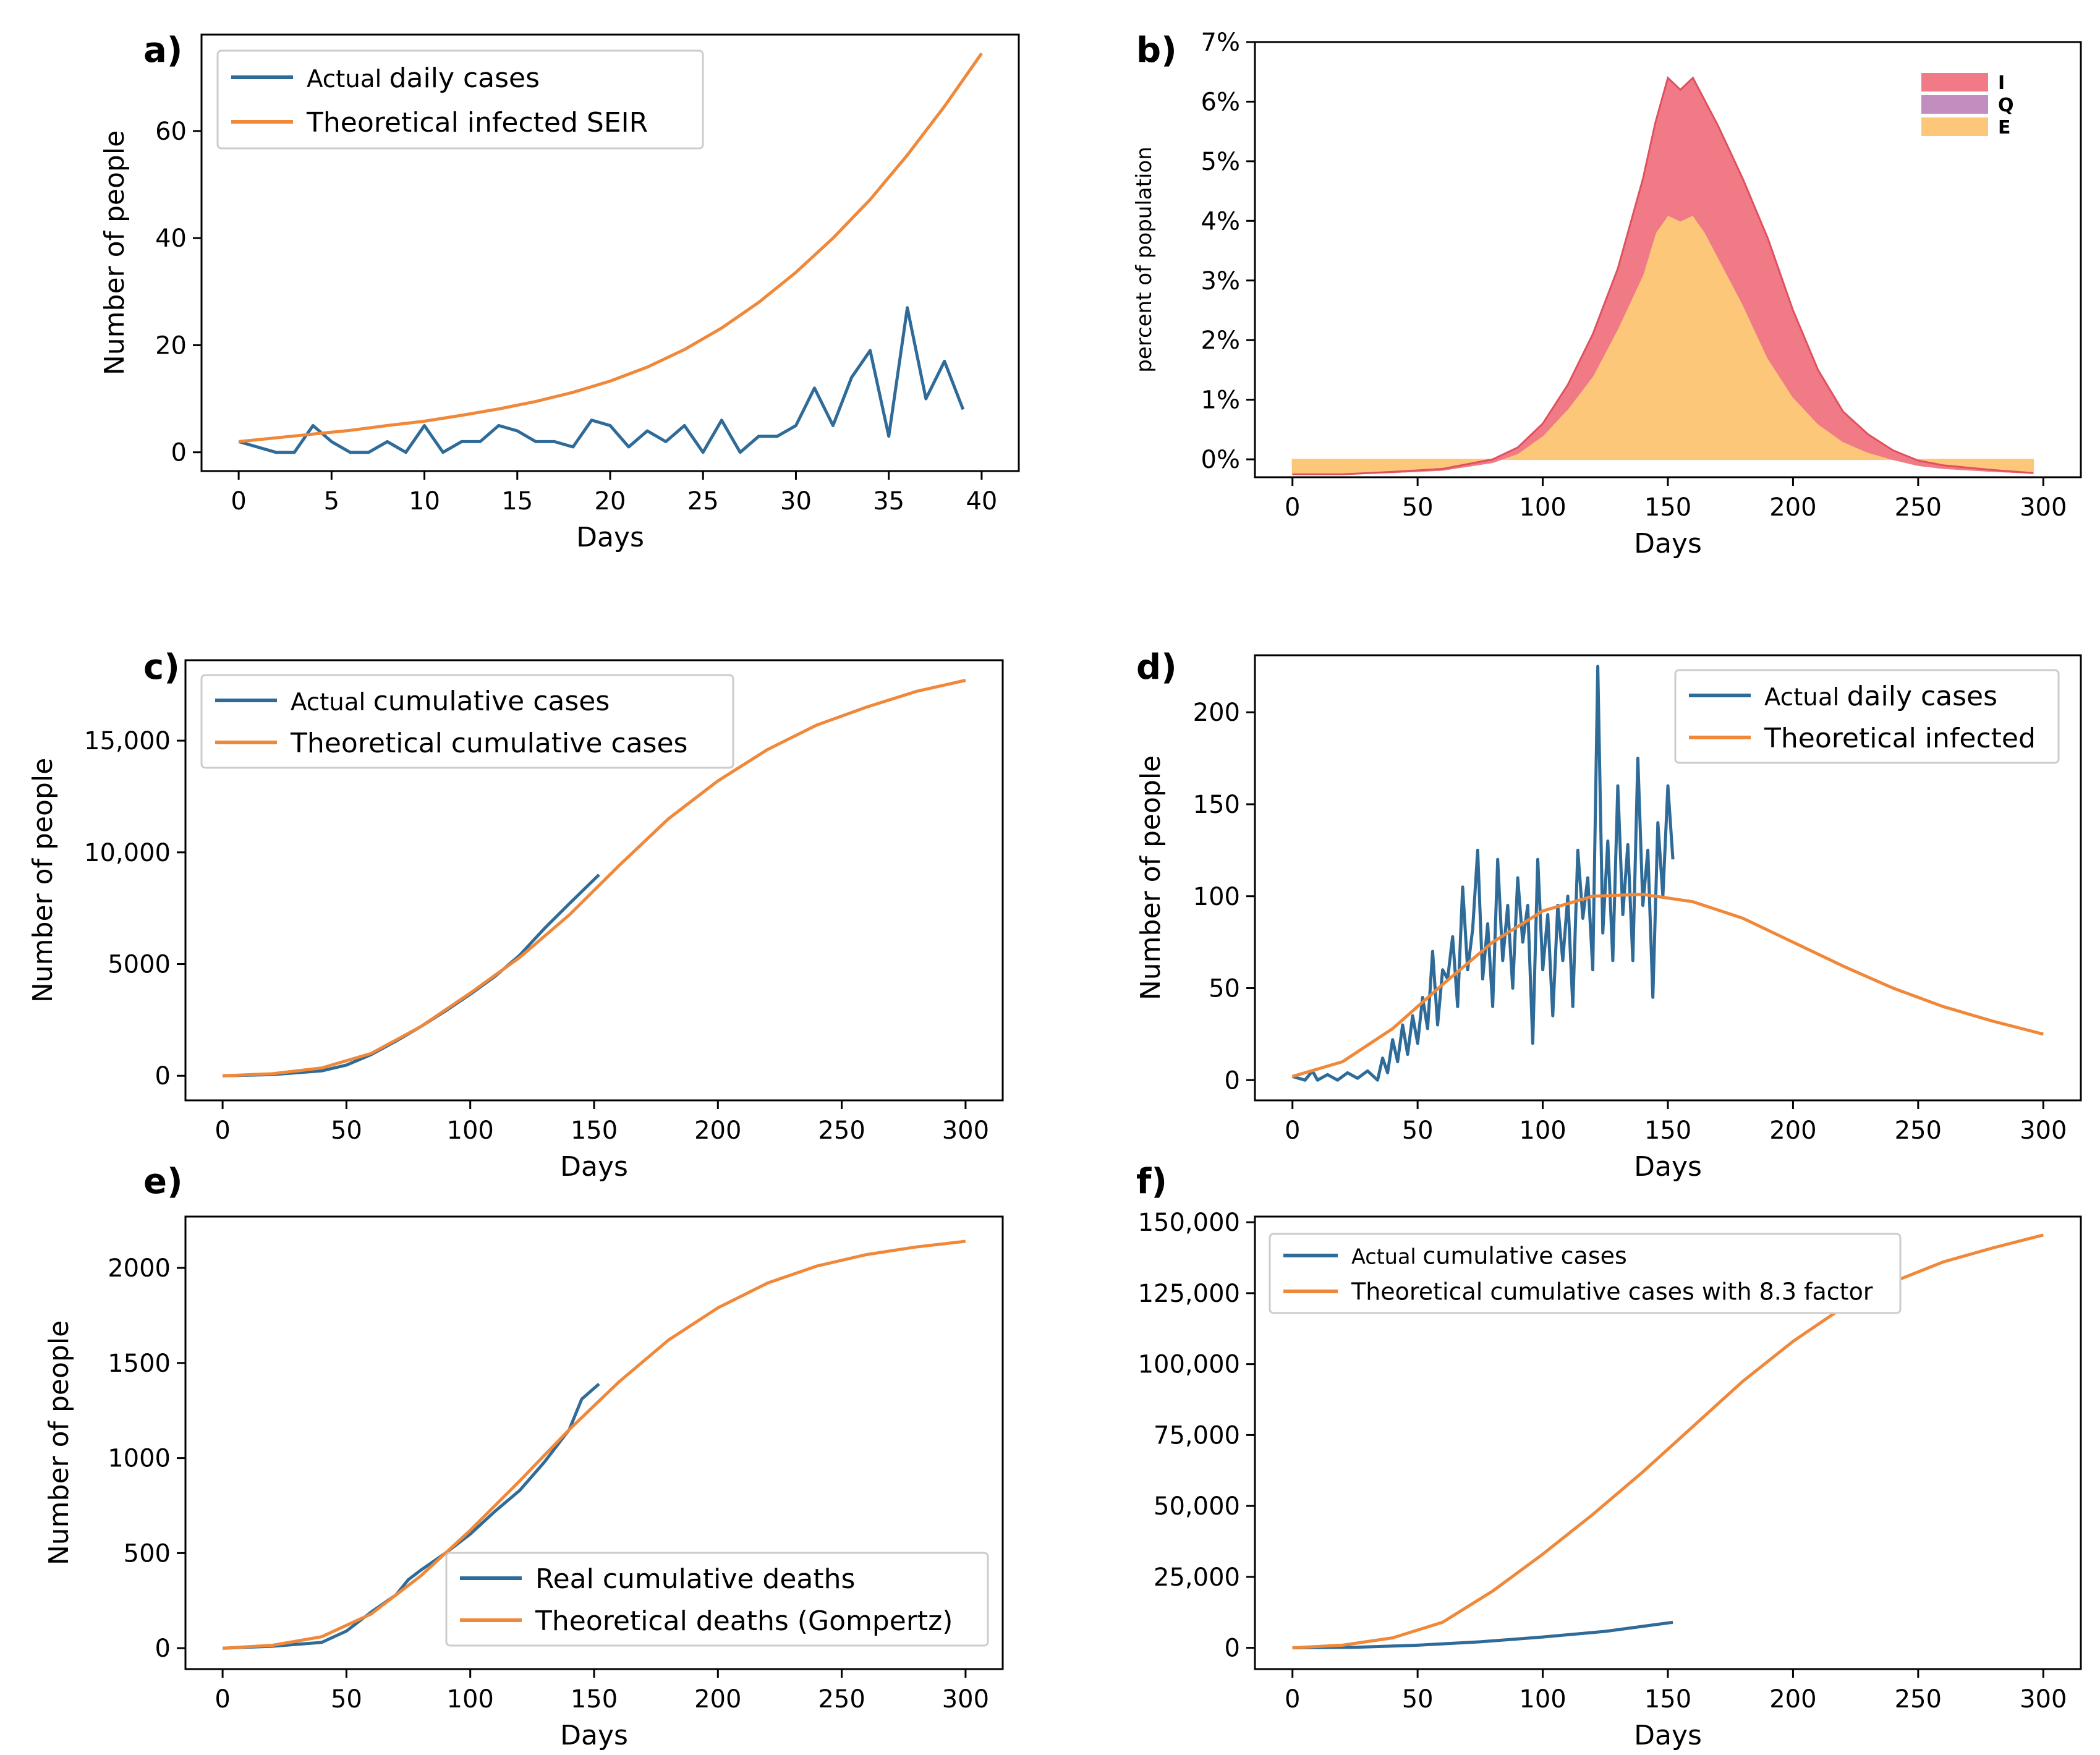  What do you see at coordinates (161, 667) in the screenshot?
I see `panel-label-c: c)` at bounding box center [161, 667].